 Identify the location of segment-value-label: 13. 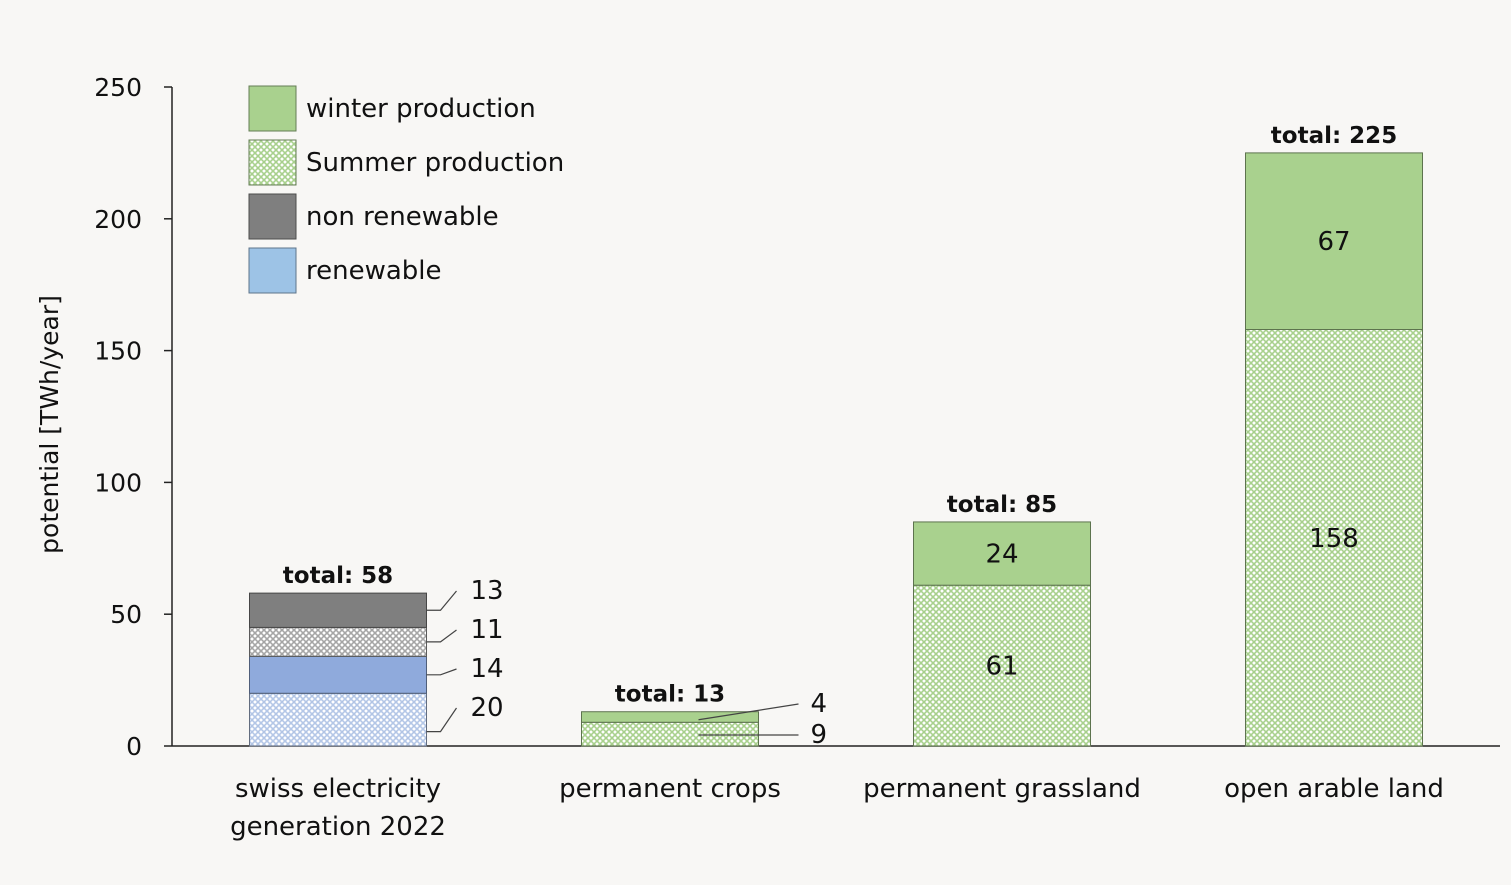
(487, 591).